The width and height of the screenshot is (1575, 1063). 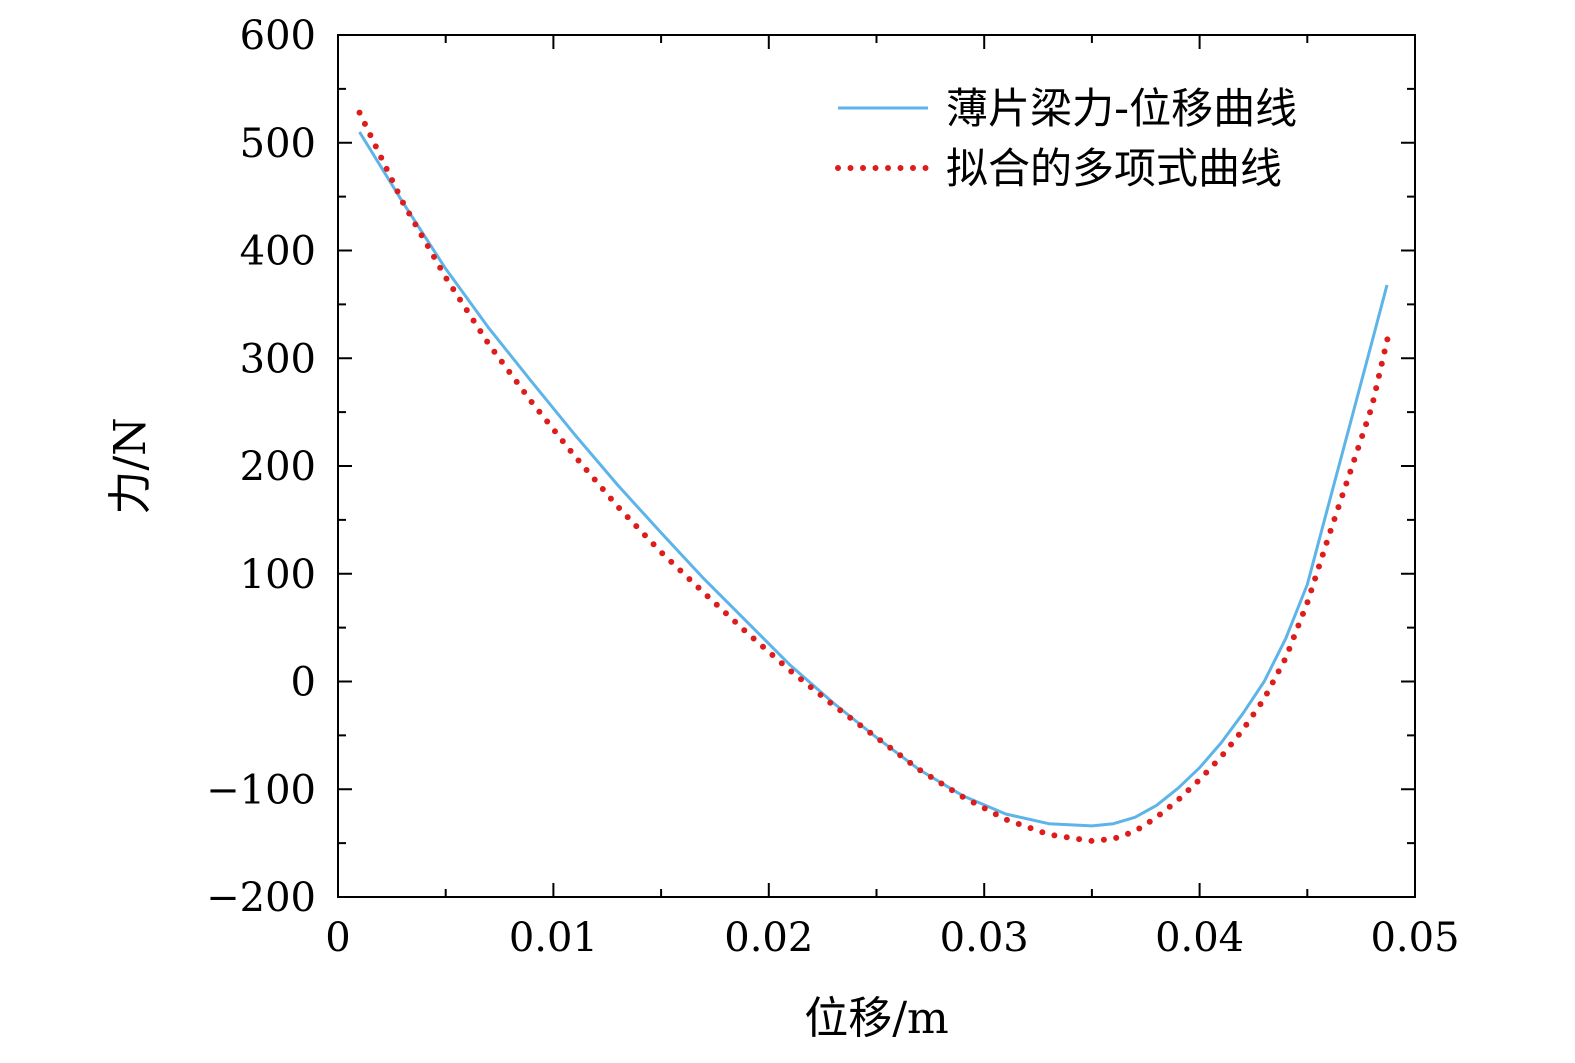 What do you see at coordinates (261, 790) in the screenshot?
I see `y-tick-label: −100` at bounding box center [261, 790].